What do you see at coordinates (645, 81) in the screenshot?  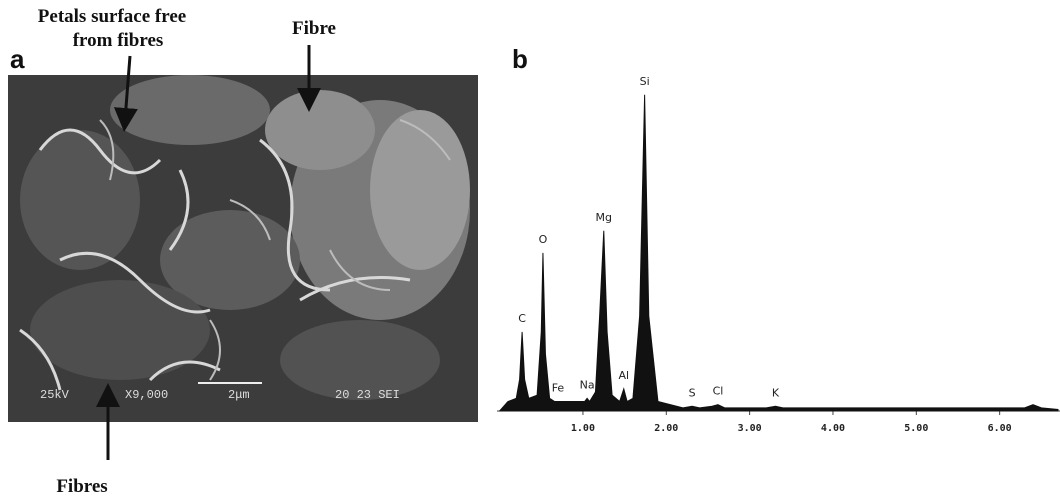 I see `peak-label: Si` at bounding box center [645, 81].